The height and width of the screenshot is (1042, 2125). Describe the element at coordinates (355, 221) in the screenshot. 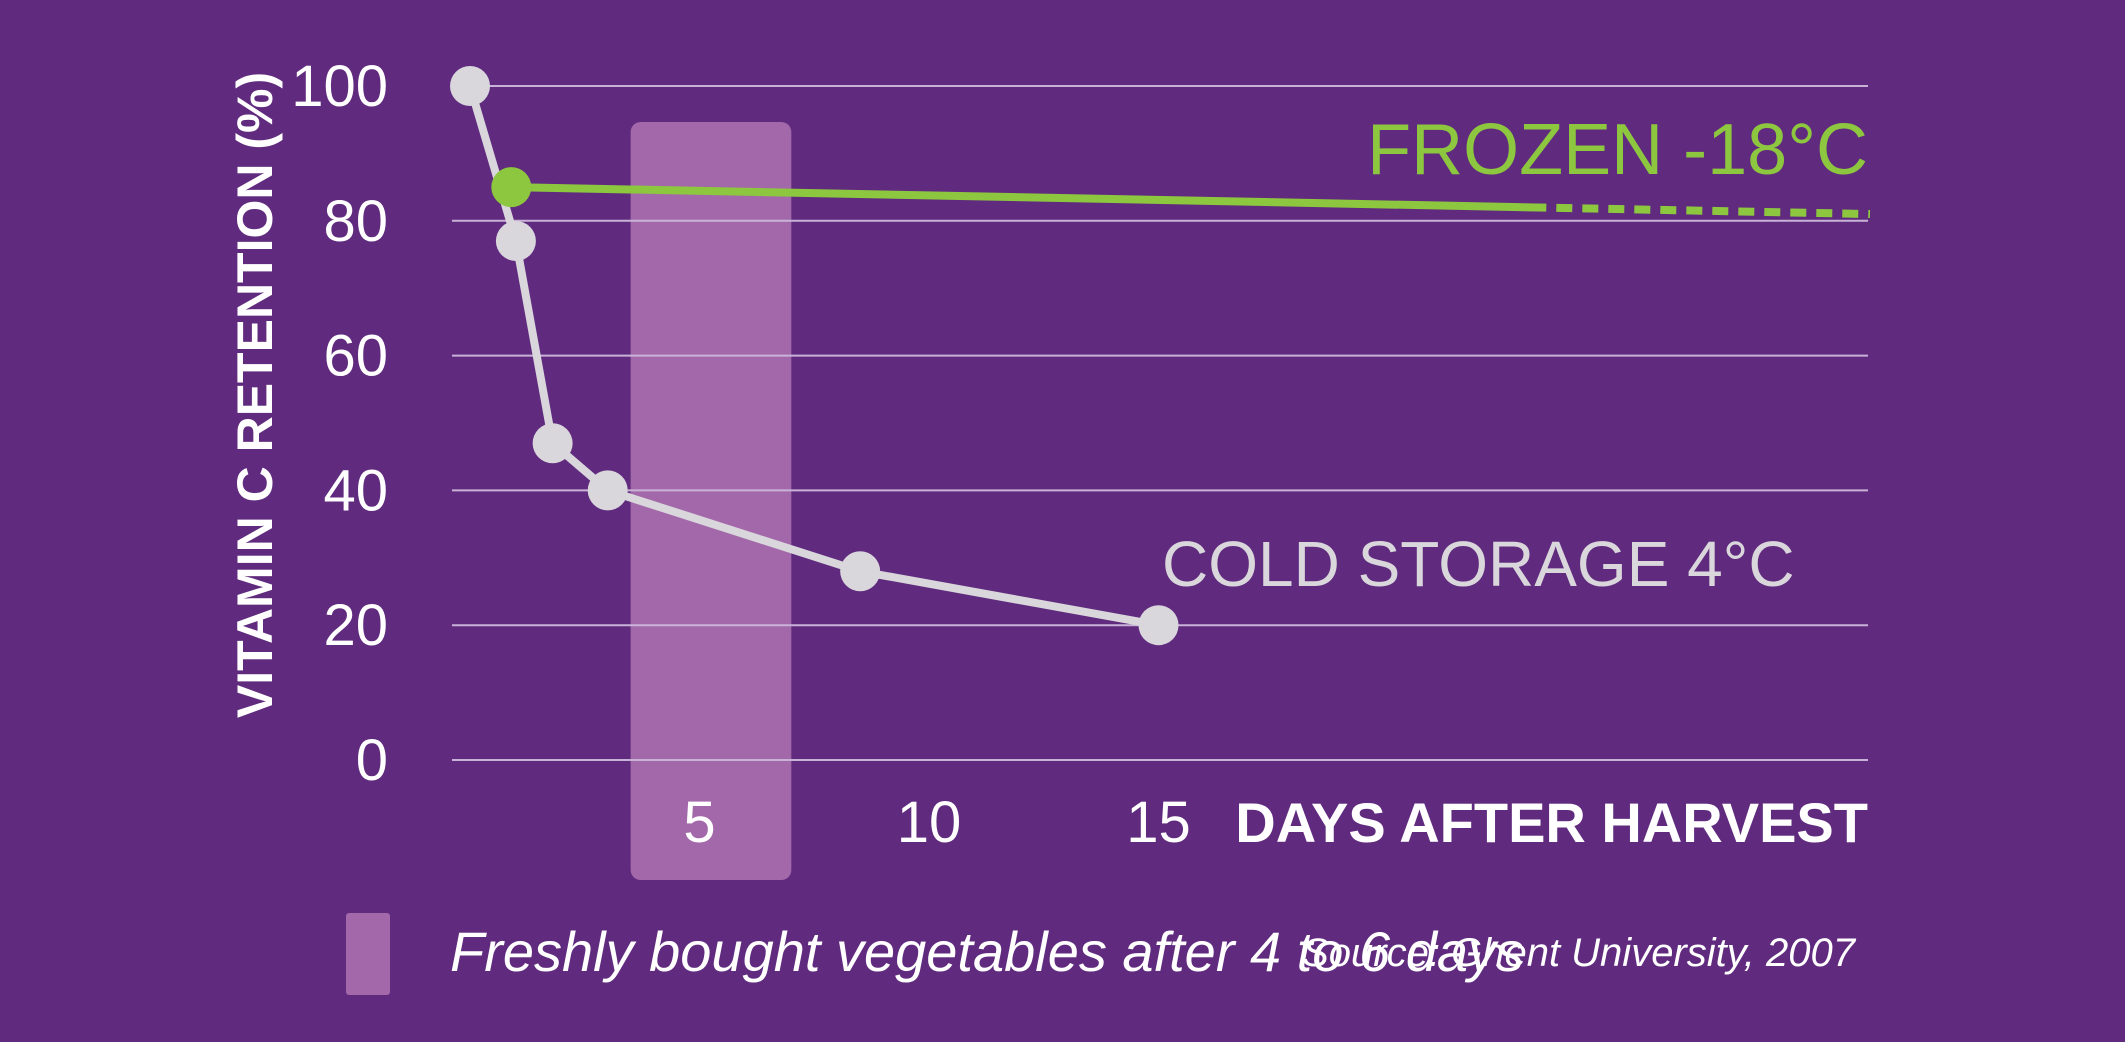

I see `y-tick-80: 80` at that location.